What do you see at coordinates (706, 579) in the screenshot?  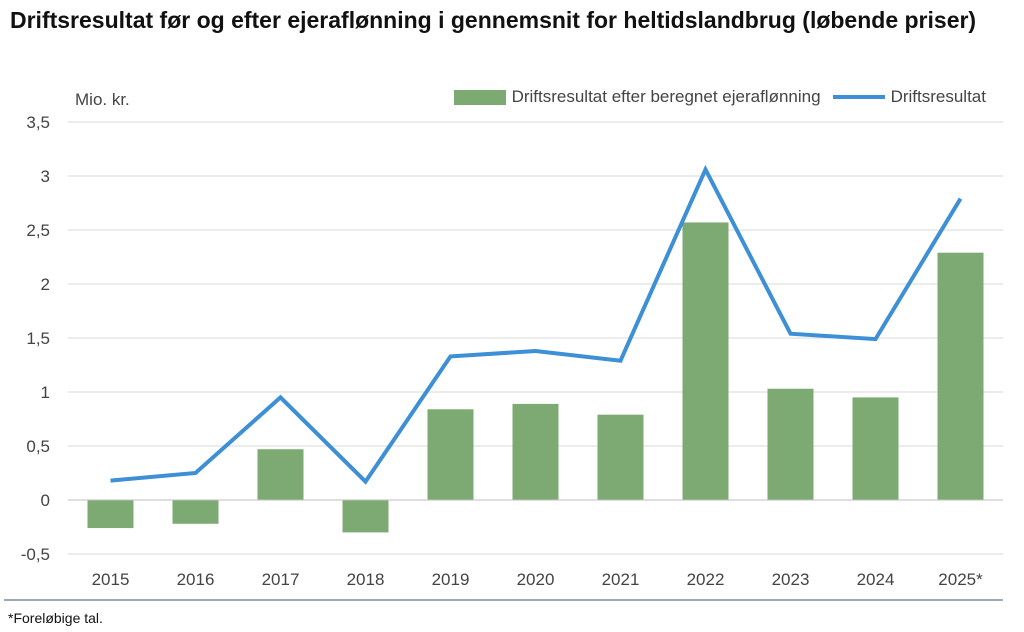 I see `x-tick-label: 2022` at bounding box center [706, 579].